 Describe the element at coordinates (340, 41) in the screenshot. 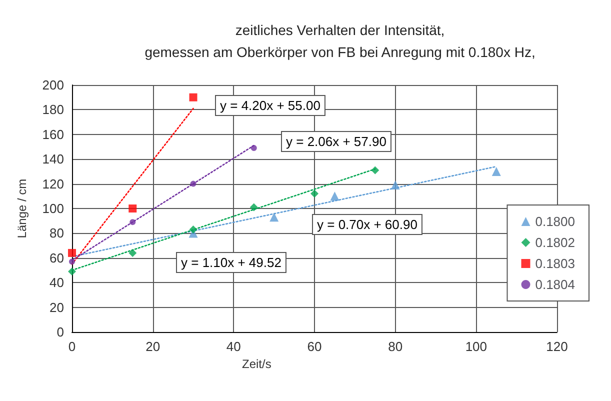

I see `chart-title: zeitliches Verhalten der Intensität, gemessen am Oberkörper von FB bei Anregung mit 0.180x Hz,` at that location.